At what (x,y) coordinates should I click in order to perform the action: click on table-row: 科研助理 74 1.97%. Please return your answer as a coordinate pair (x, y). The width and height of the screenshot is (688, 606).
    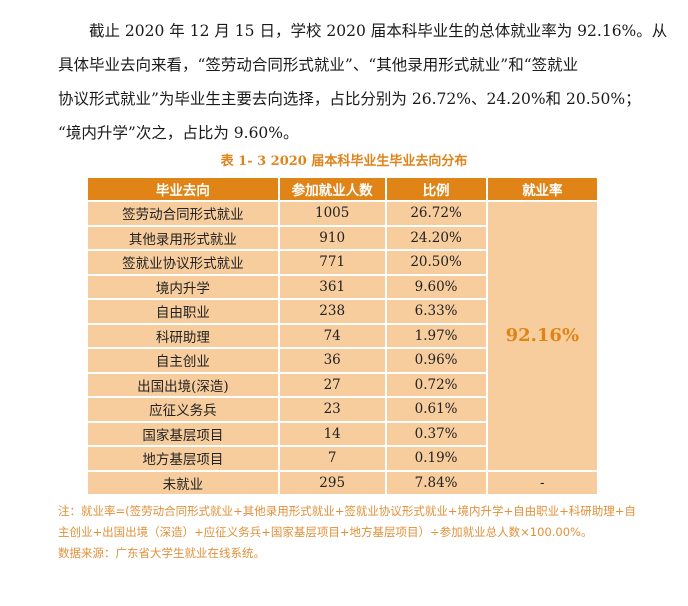
    Looking at the image, I should click on (342, 335).